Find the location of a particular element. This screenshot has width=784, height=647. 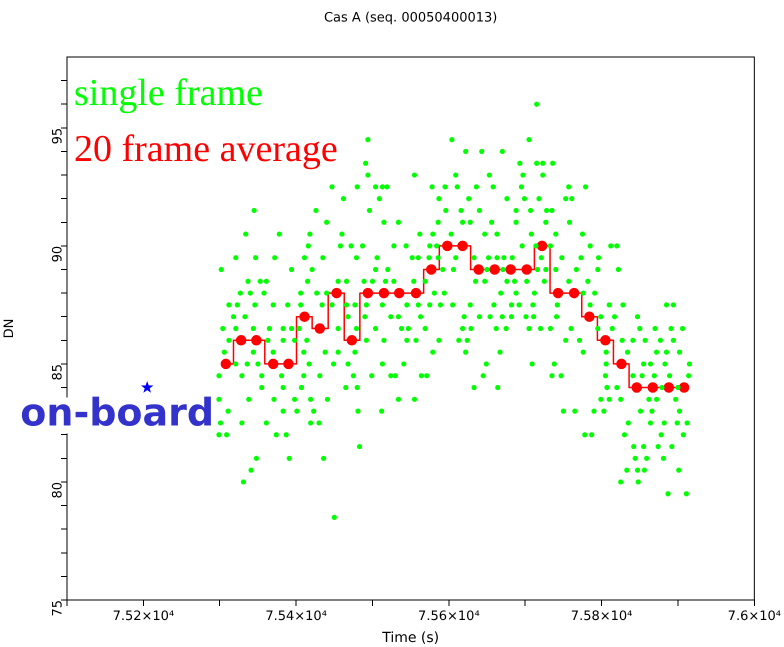

x-tick-label: 7.52×10⁴ is located at coordinates (143, 616).